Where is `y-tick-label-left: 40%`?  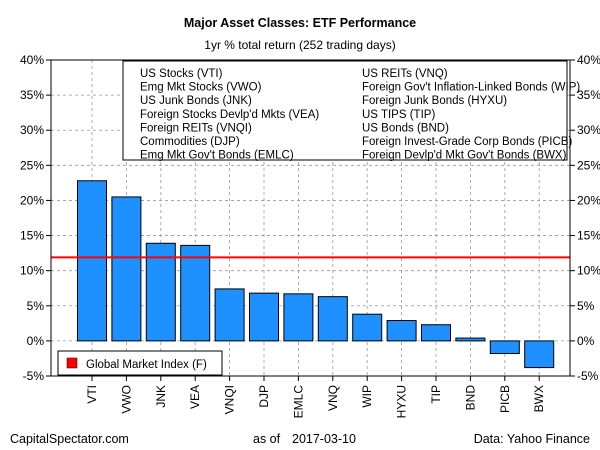
y-tick-label-left: 40% is located at coordinates (32, 60).